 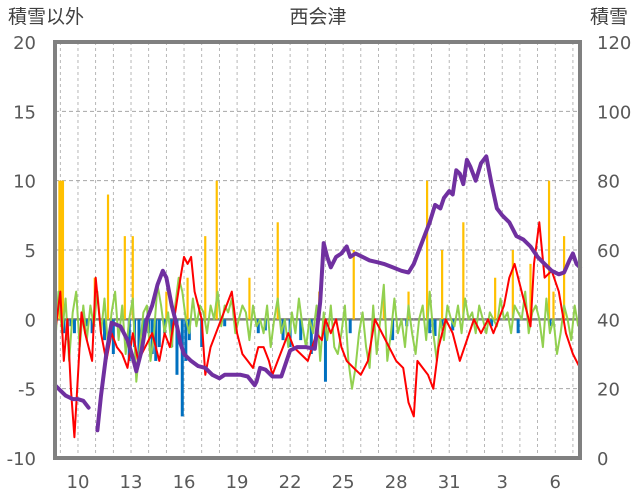 What do you see at coordinates (614, 43) in the screenshot?
I see `right-tick-label-0: 120` at bounding box center [614, 43].